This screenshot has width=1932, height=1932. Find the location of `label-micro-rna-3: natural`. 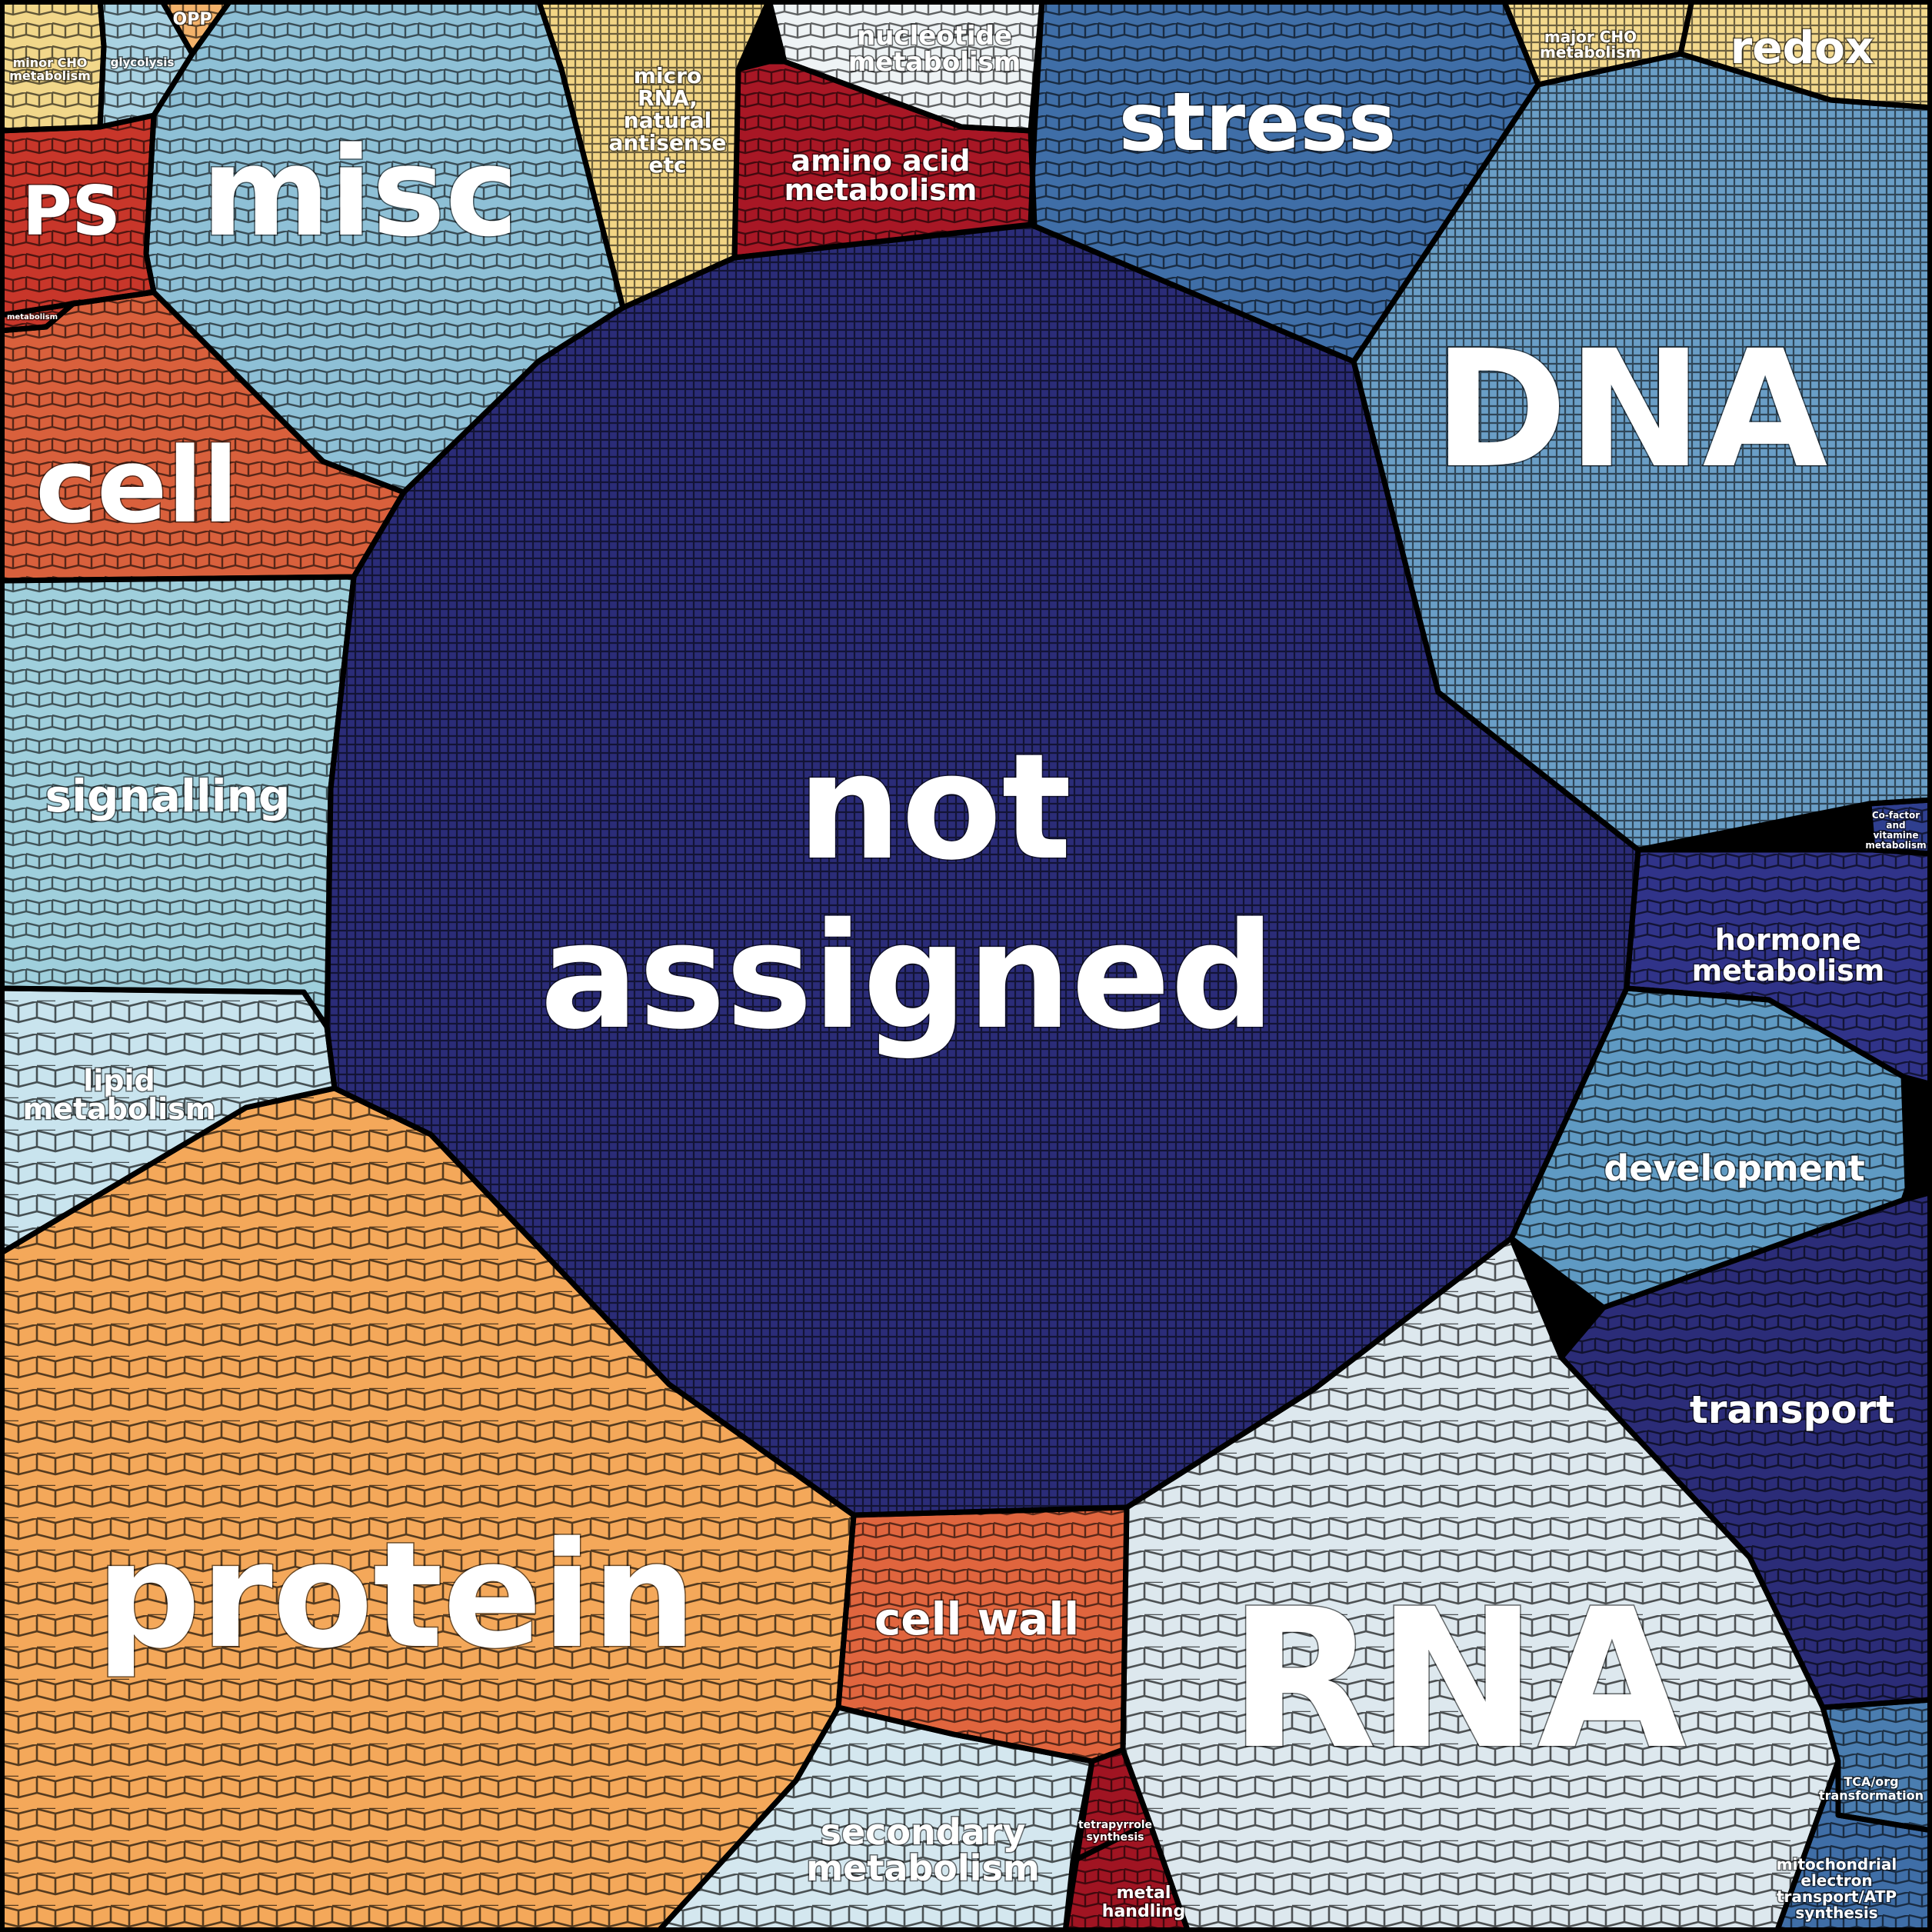

label-micro-rna-3: natural is located at coordinates (667, 120).